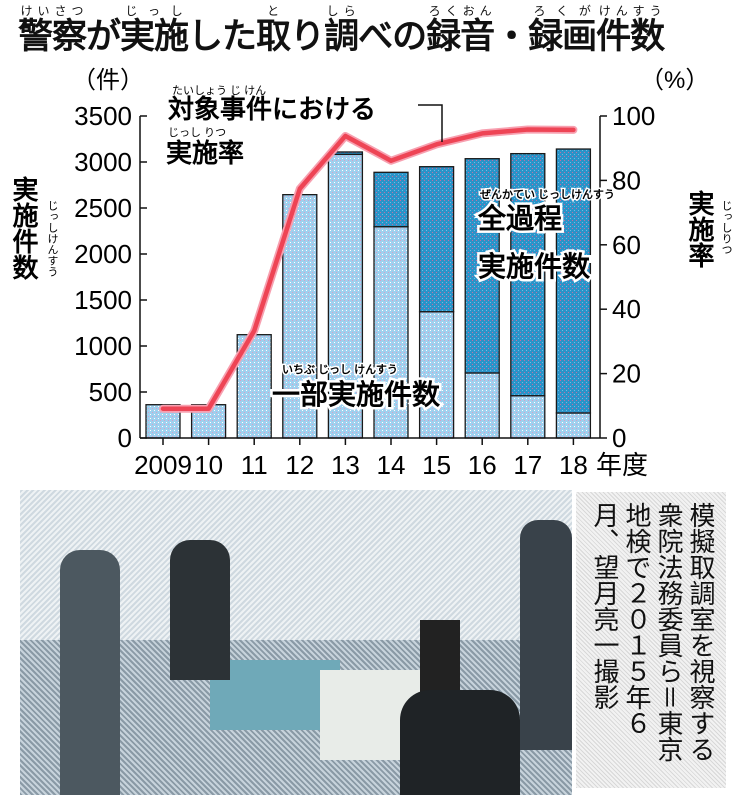 The image size is (736, 799). I want to click on title-segment: 調しら, so click(341, 30).